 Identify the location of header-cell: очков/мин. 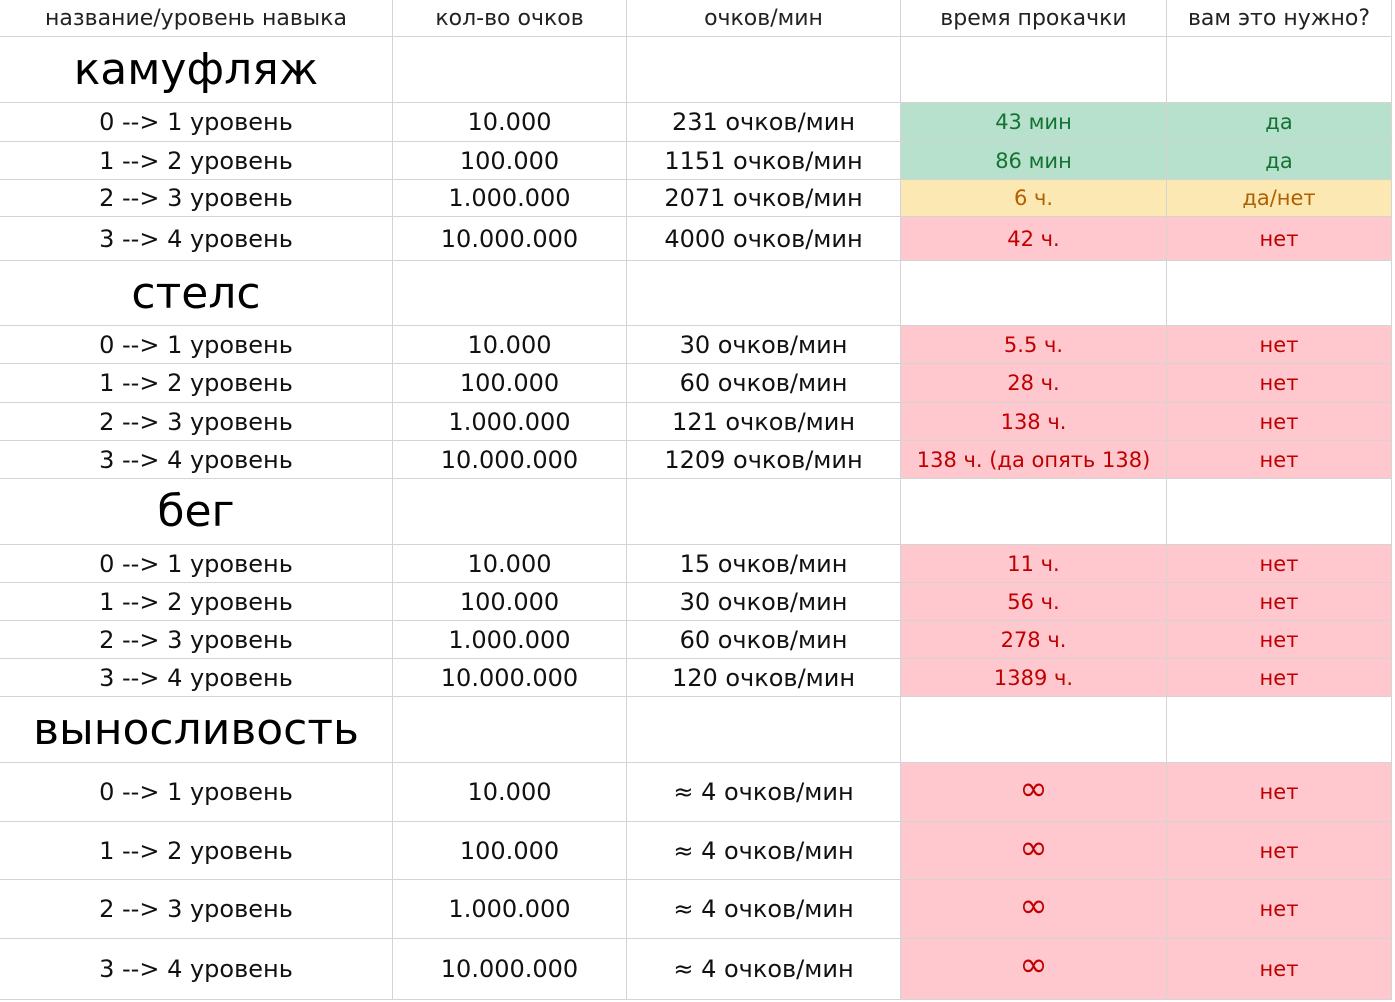
(764, 18).